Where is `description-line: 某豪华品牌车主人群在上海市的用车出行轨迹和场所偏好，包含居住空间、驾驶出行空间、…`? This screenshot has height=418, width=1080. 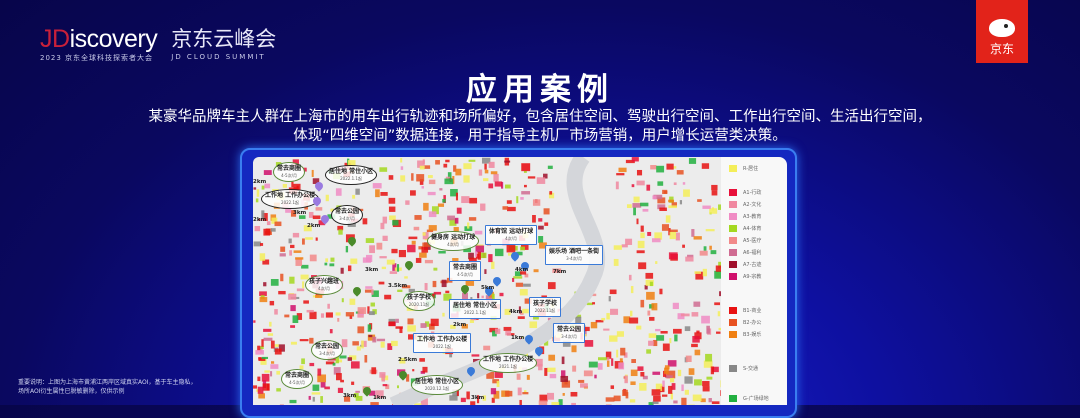
description-line: 某豪华品牌车主人群在上海市的用车出行轨迹和场所偏好，包含居住空间、驾驶出行空间、… is located at coordinates (540, 117).